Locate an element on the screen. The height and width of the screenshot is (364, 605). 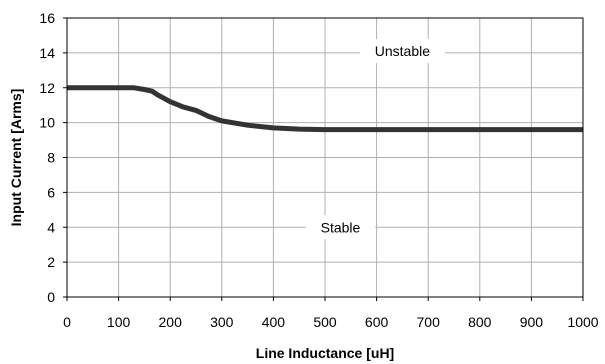
y-tick-label: 8 is located at coordinates (51, 158).